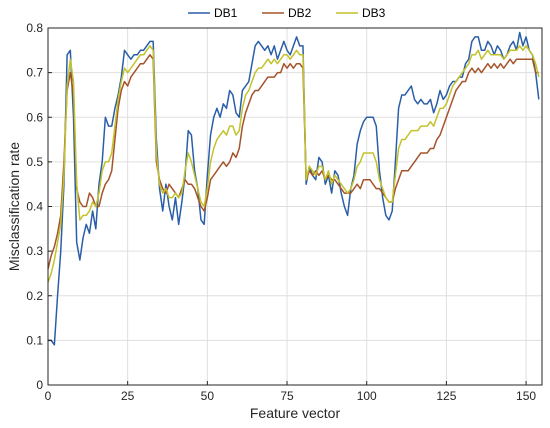 This screenshot has height=428, width=550. I want to click on x-tick-label: 25, so click(128, 396).